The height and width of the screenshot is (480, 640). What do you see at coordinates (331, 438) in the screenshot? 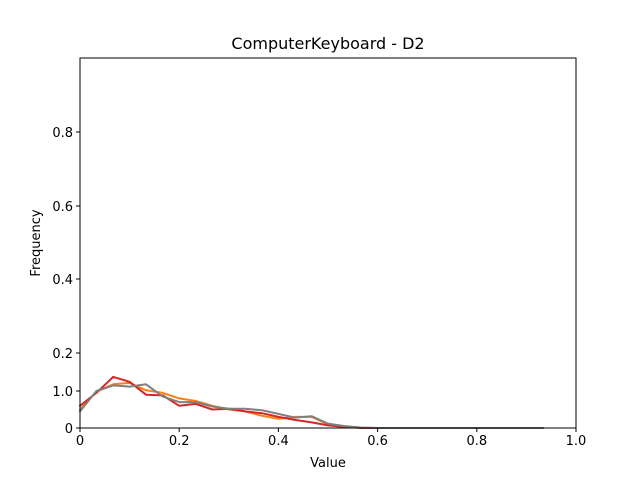
I see `x-axis: 0 0.2 0.4 0.6 0.8 1.0` at bounding box center [331, 438].